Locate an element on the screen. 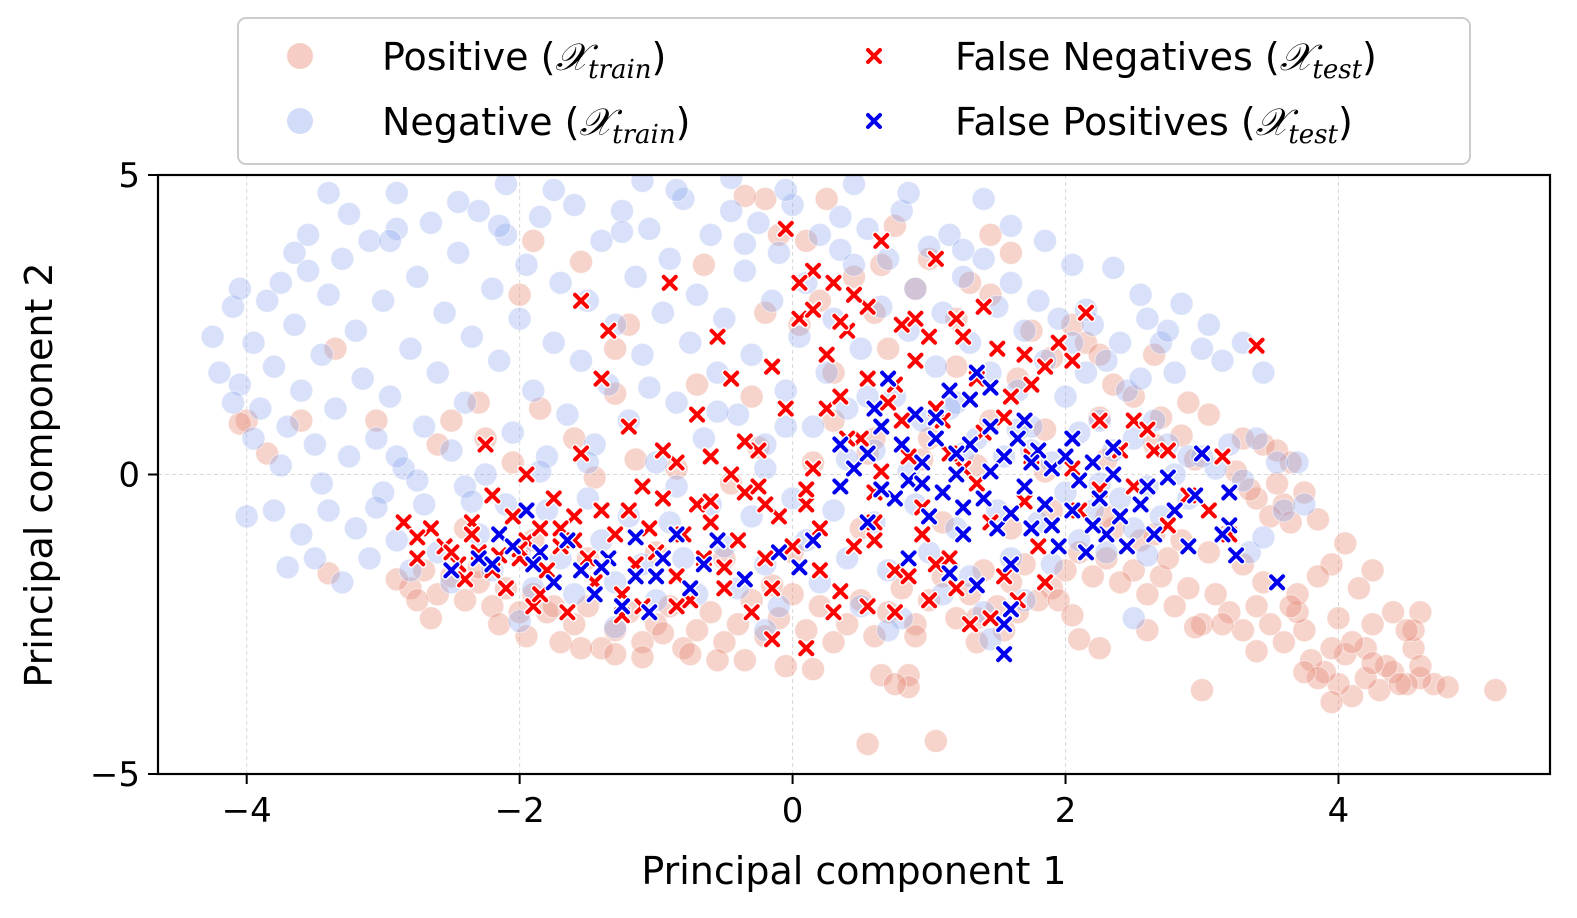 The width and height of the screenshot is (1577, 918). x-axis: −4 −2 0 2 4 is located at coordinates (785, 802).